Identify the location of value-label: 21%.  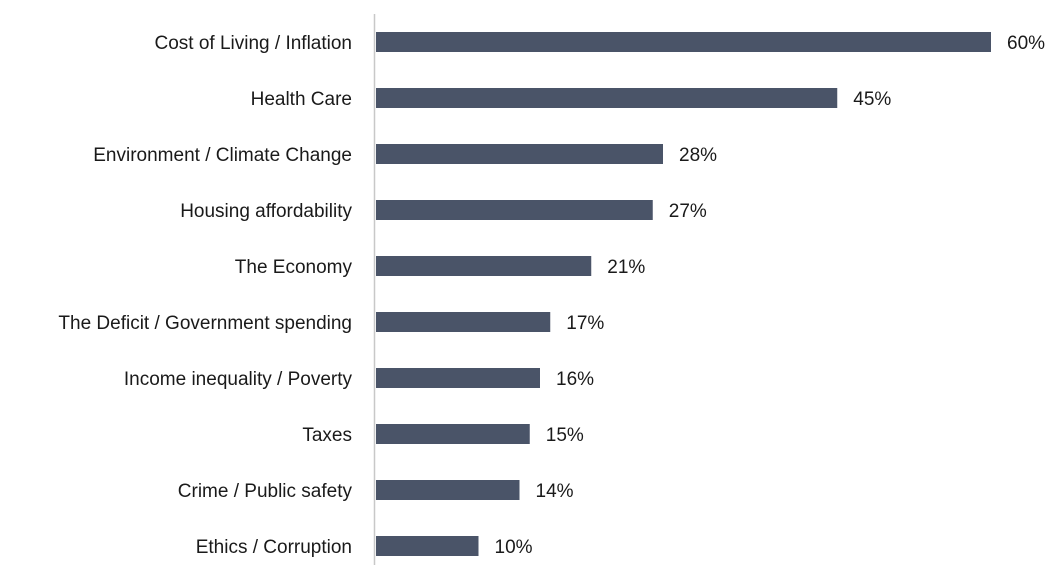
(626, 267).